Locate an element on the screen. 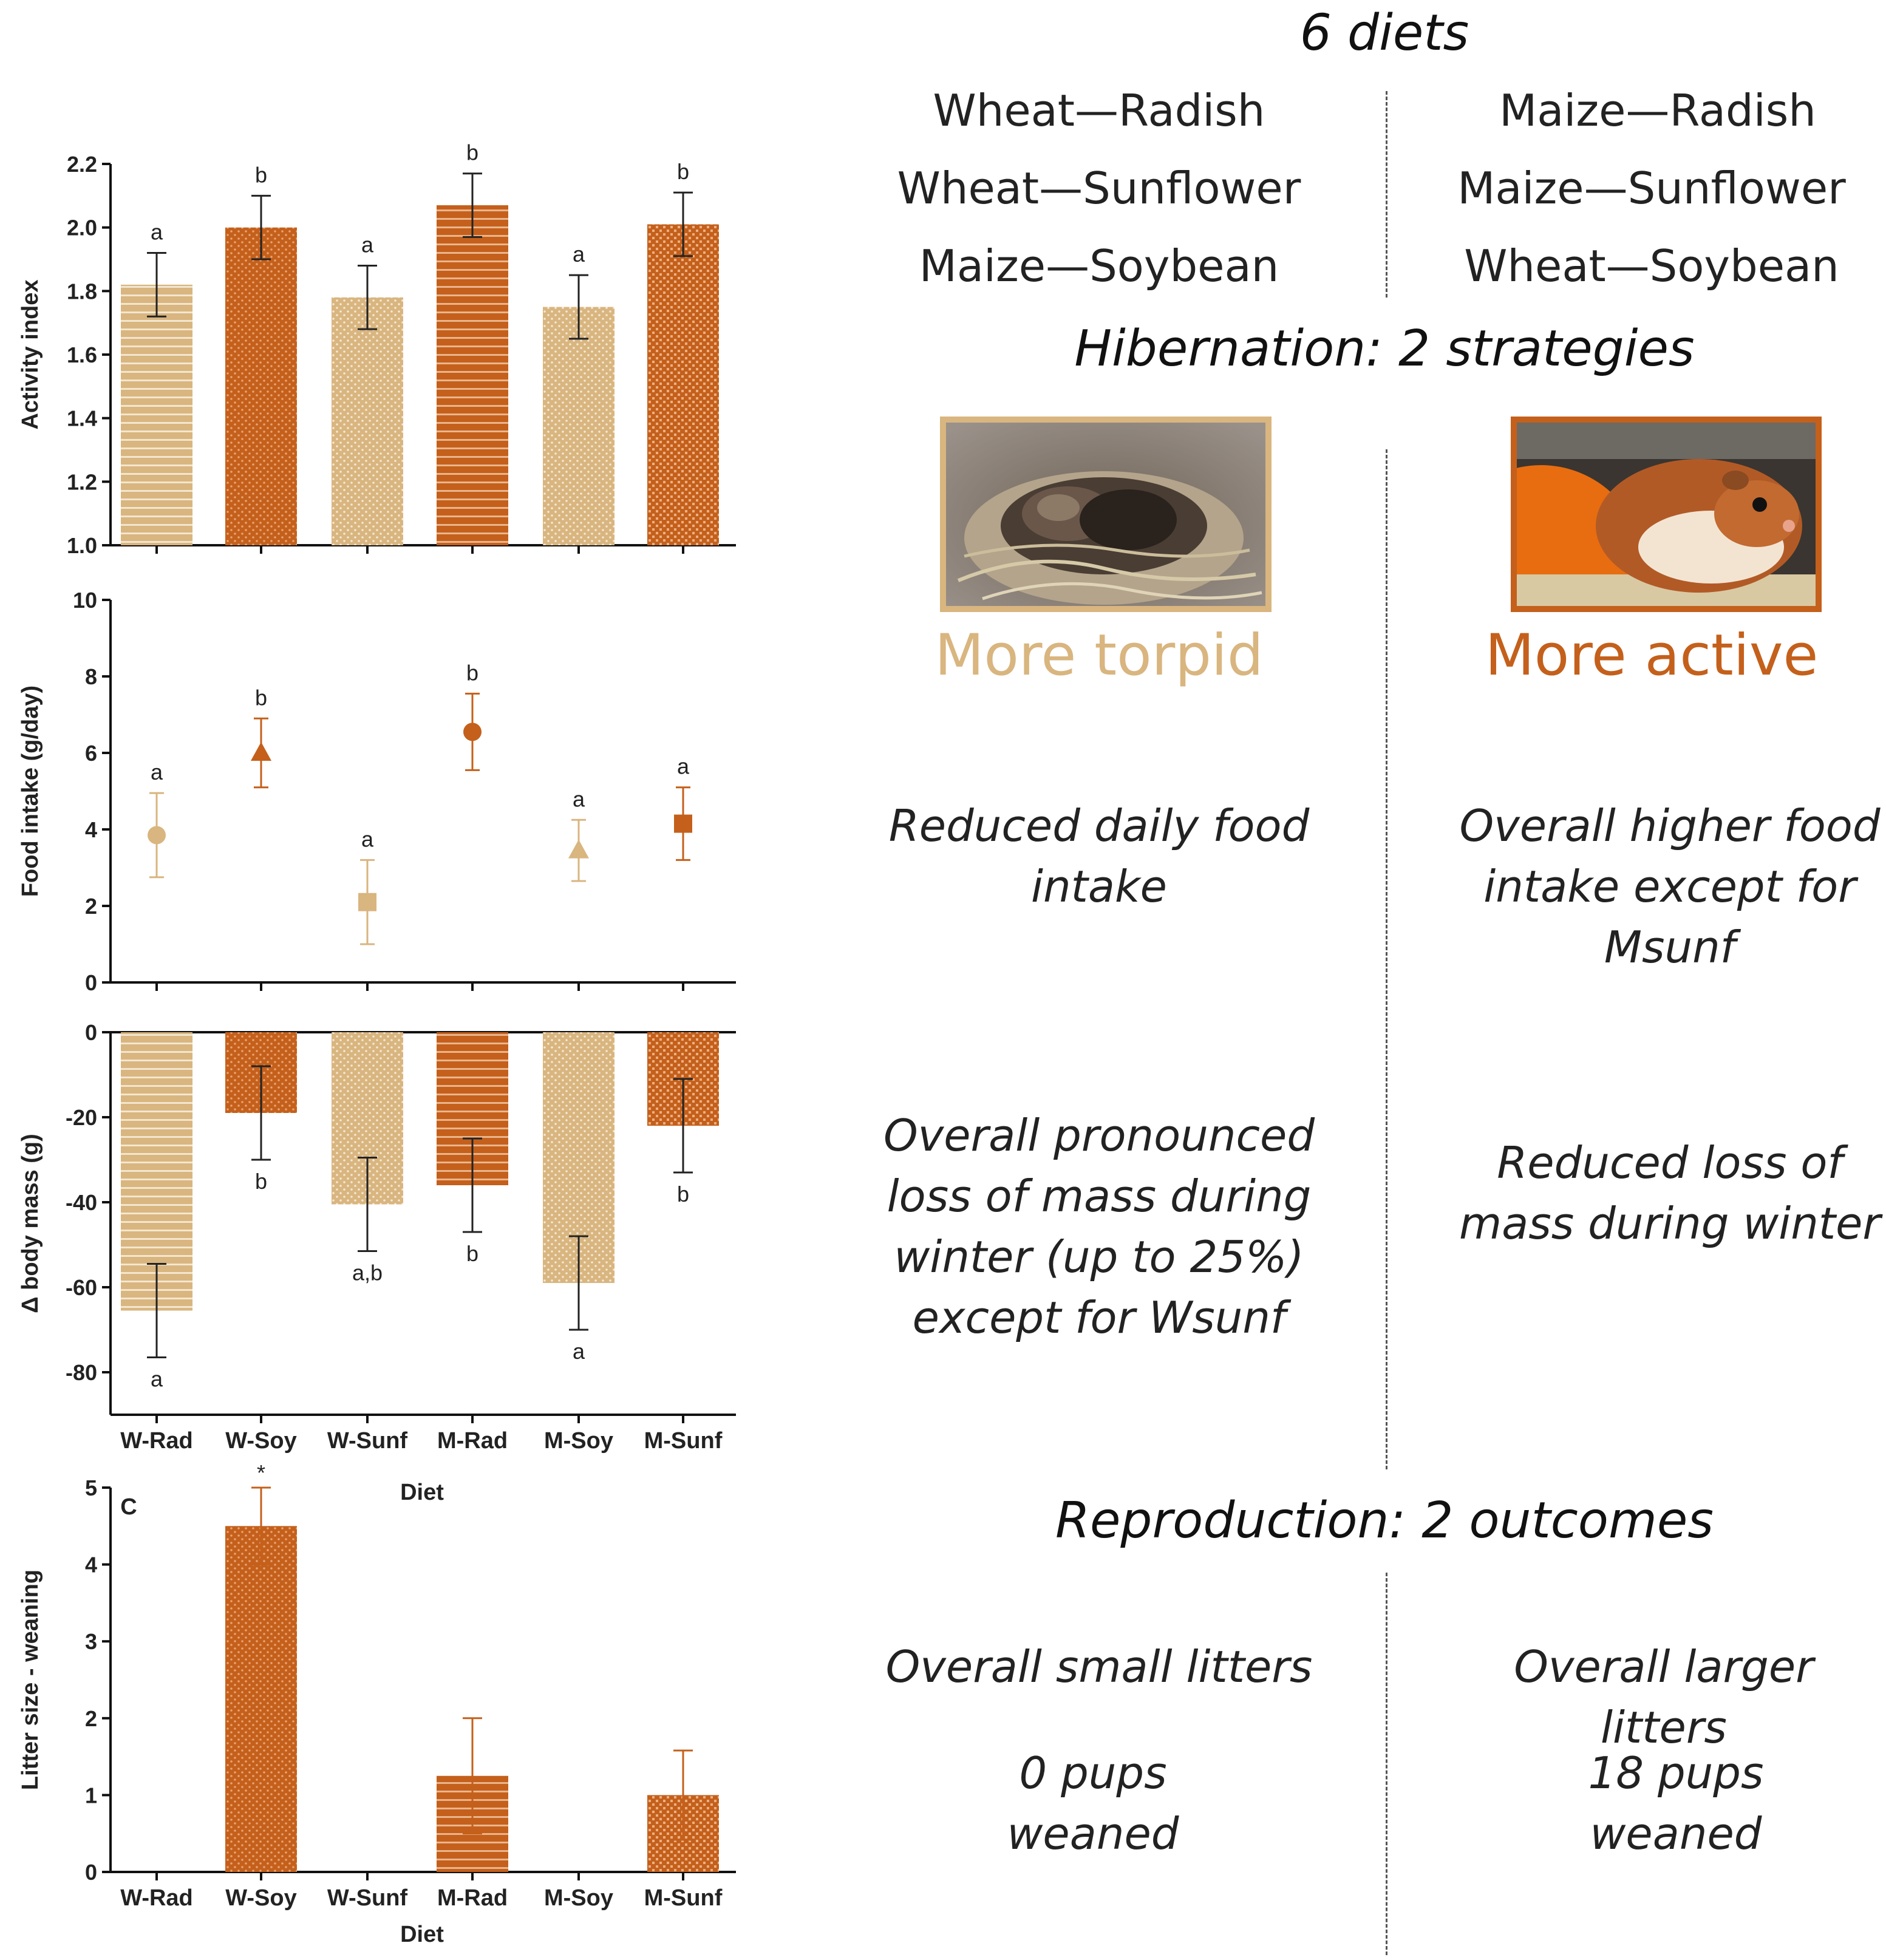 The width and height of the screenshot is (1886, 1960). diet-right-1: Maize—Radish is located at coordinates (1657, 110).